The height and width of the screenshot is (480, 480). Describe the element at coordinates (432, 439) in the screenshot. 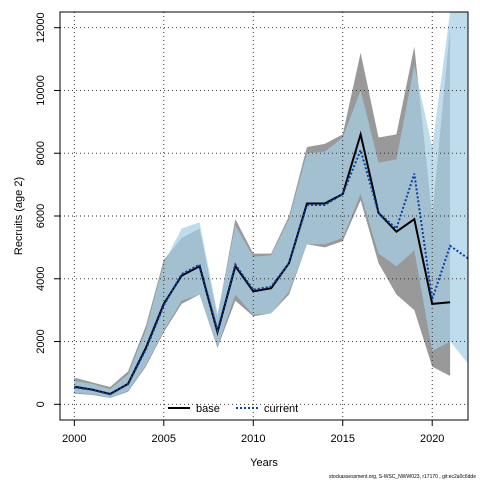

I see `x-tick-label: 2020` at that location.